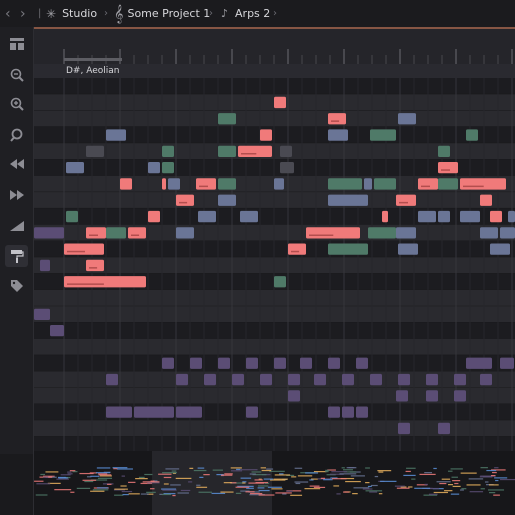  I want to click on rewind-button, so click(16, 164).